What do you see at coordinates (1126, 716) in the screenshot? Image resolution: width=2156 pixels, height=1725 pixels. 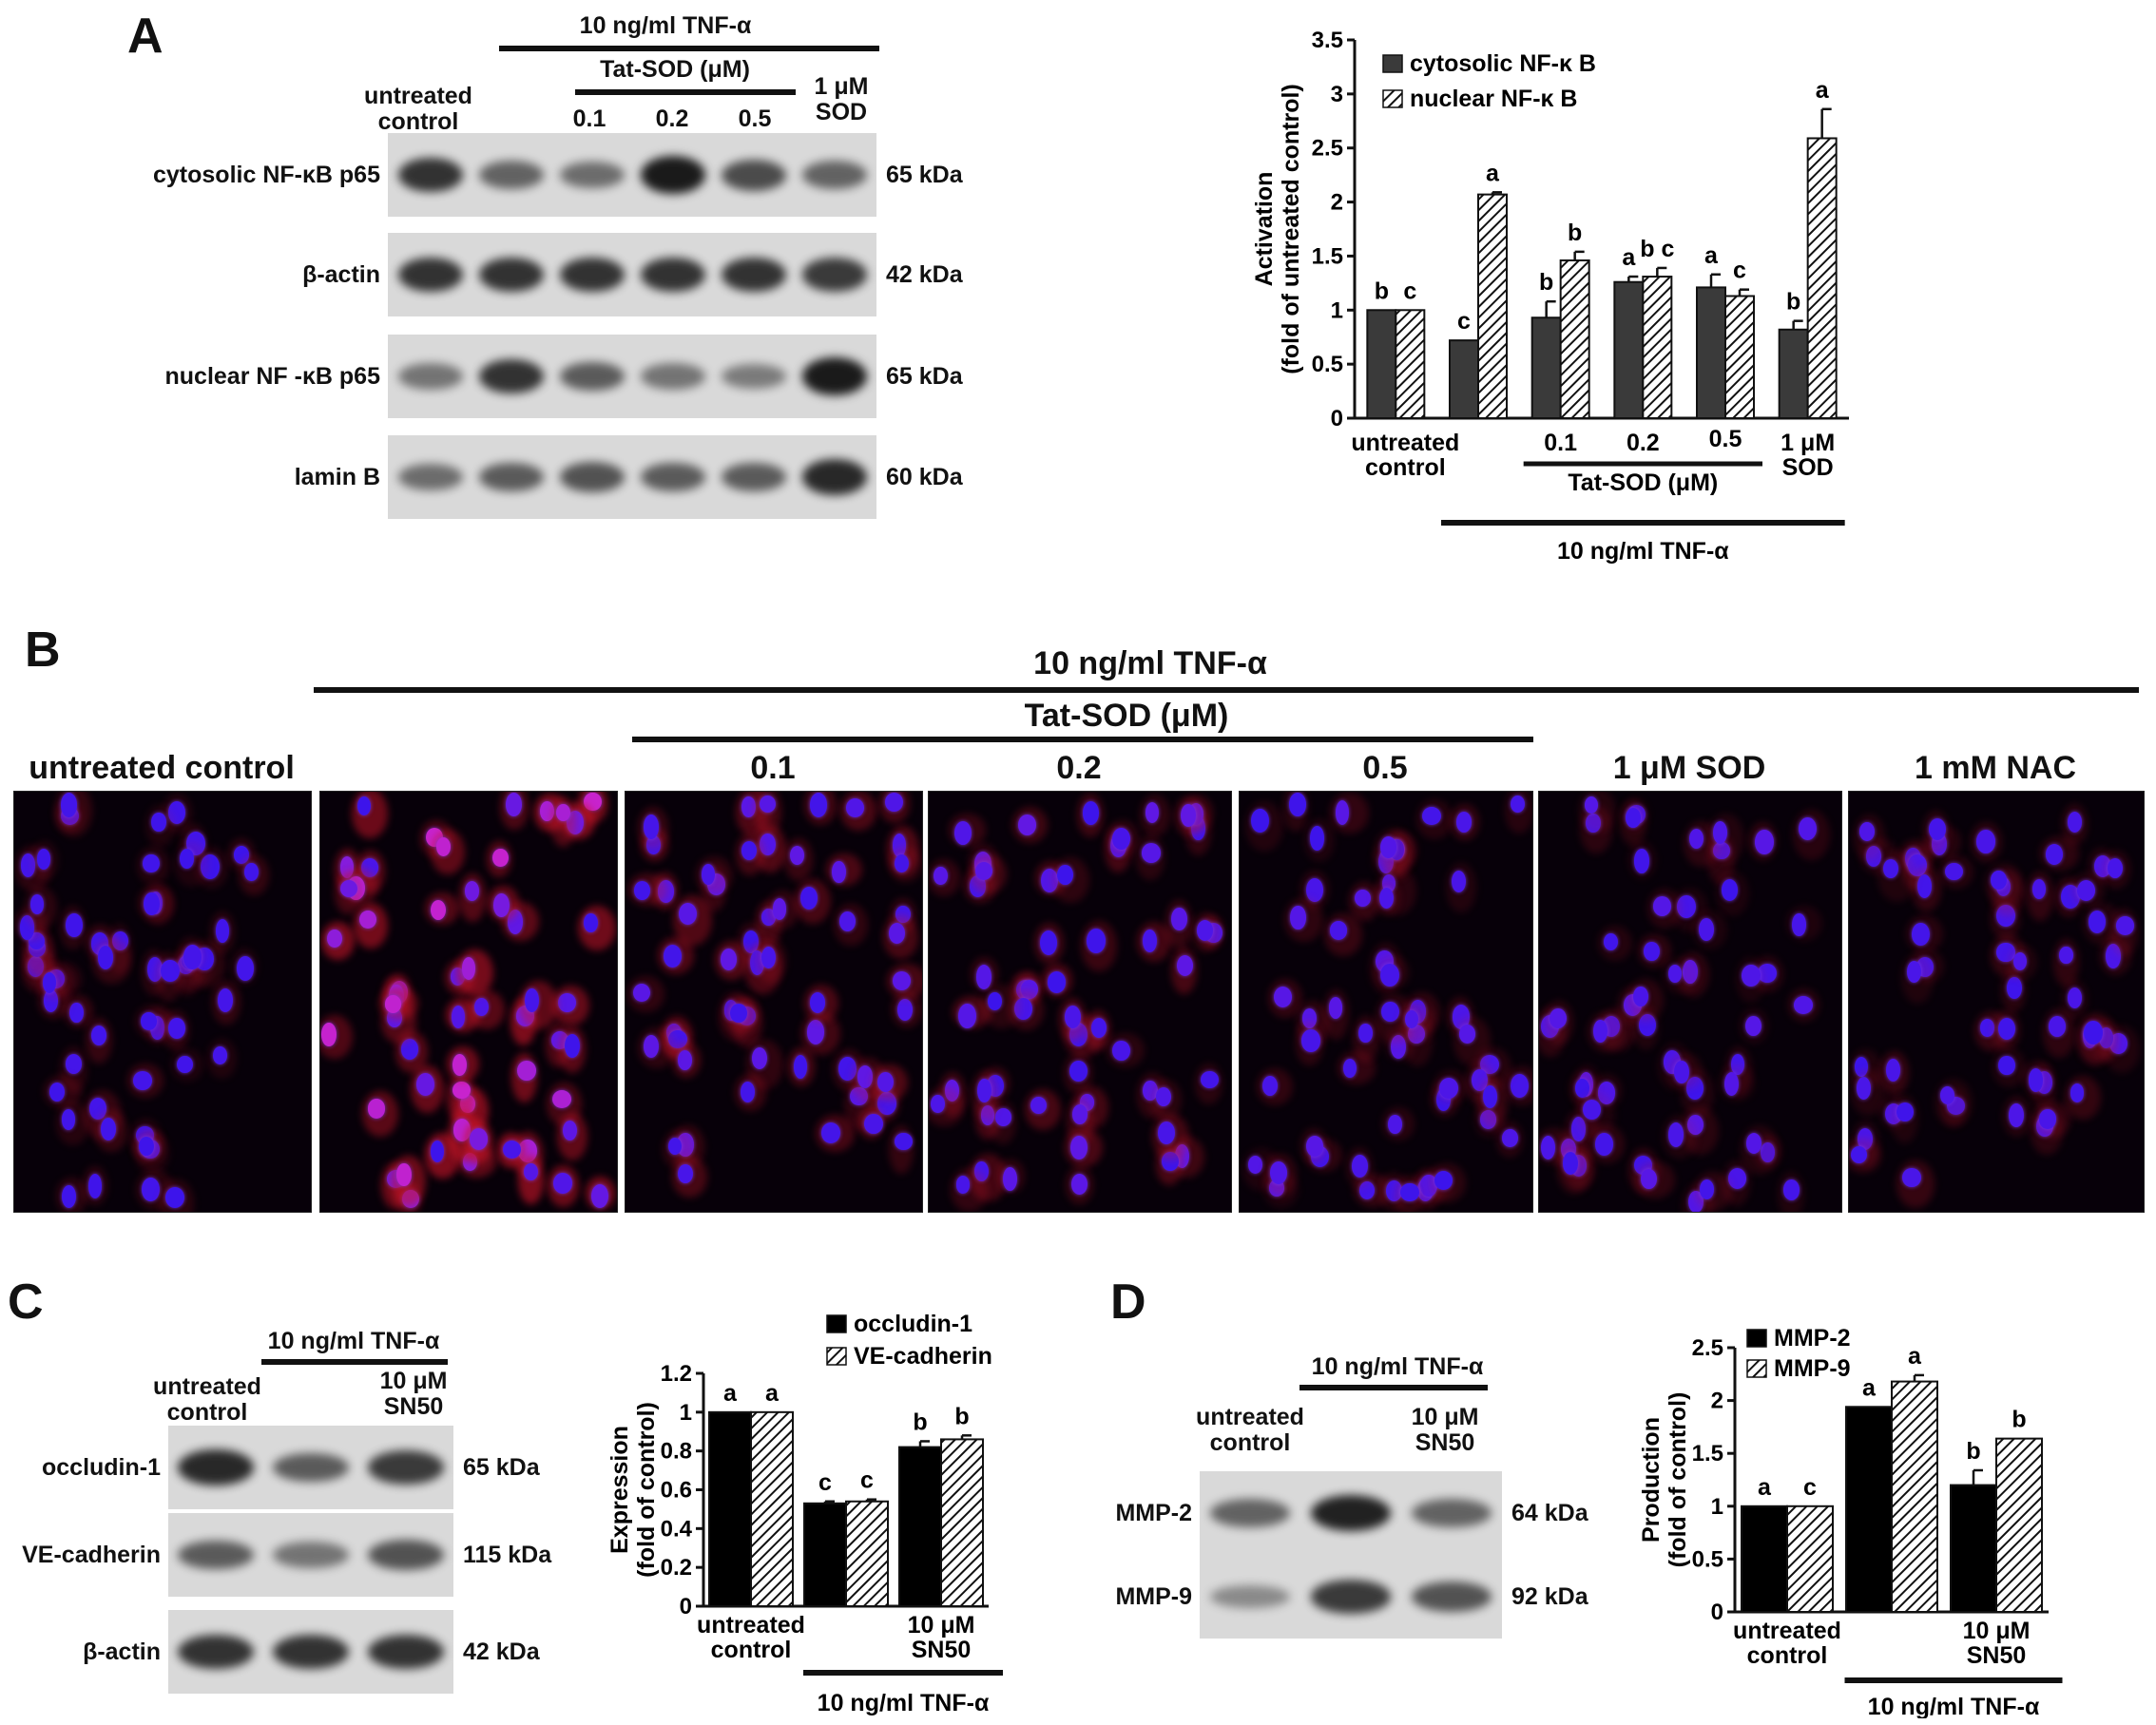 I see `panel-b-tatsod-label: Tat-SOD (μM)` at bounding box center [1126, 716].